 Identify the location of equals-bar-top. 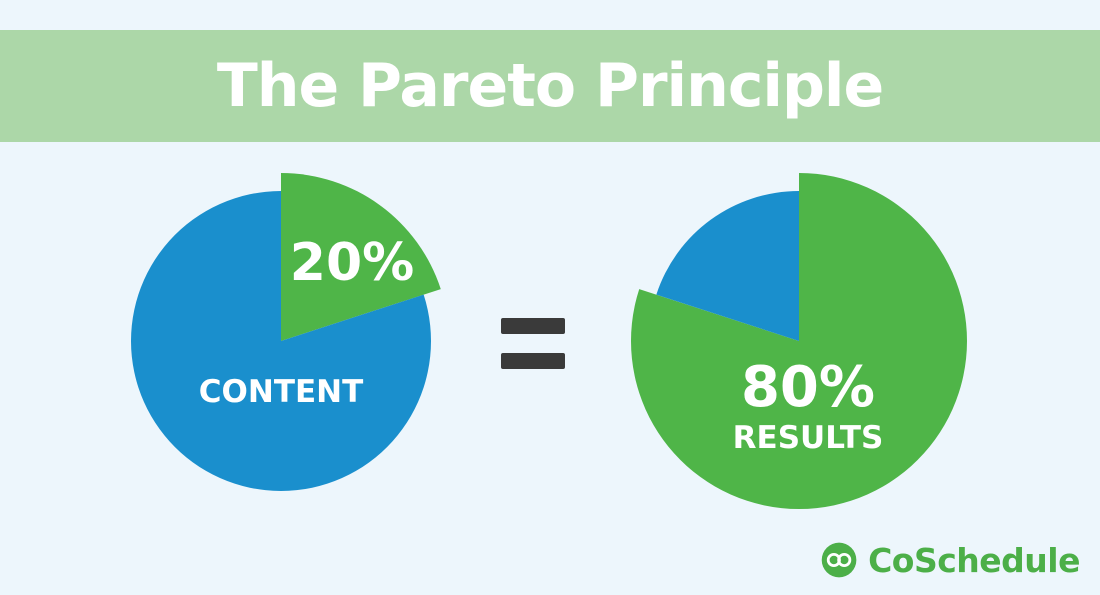
(533, 326).